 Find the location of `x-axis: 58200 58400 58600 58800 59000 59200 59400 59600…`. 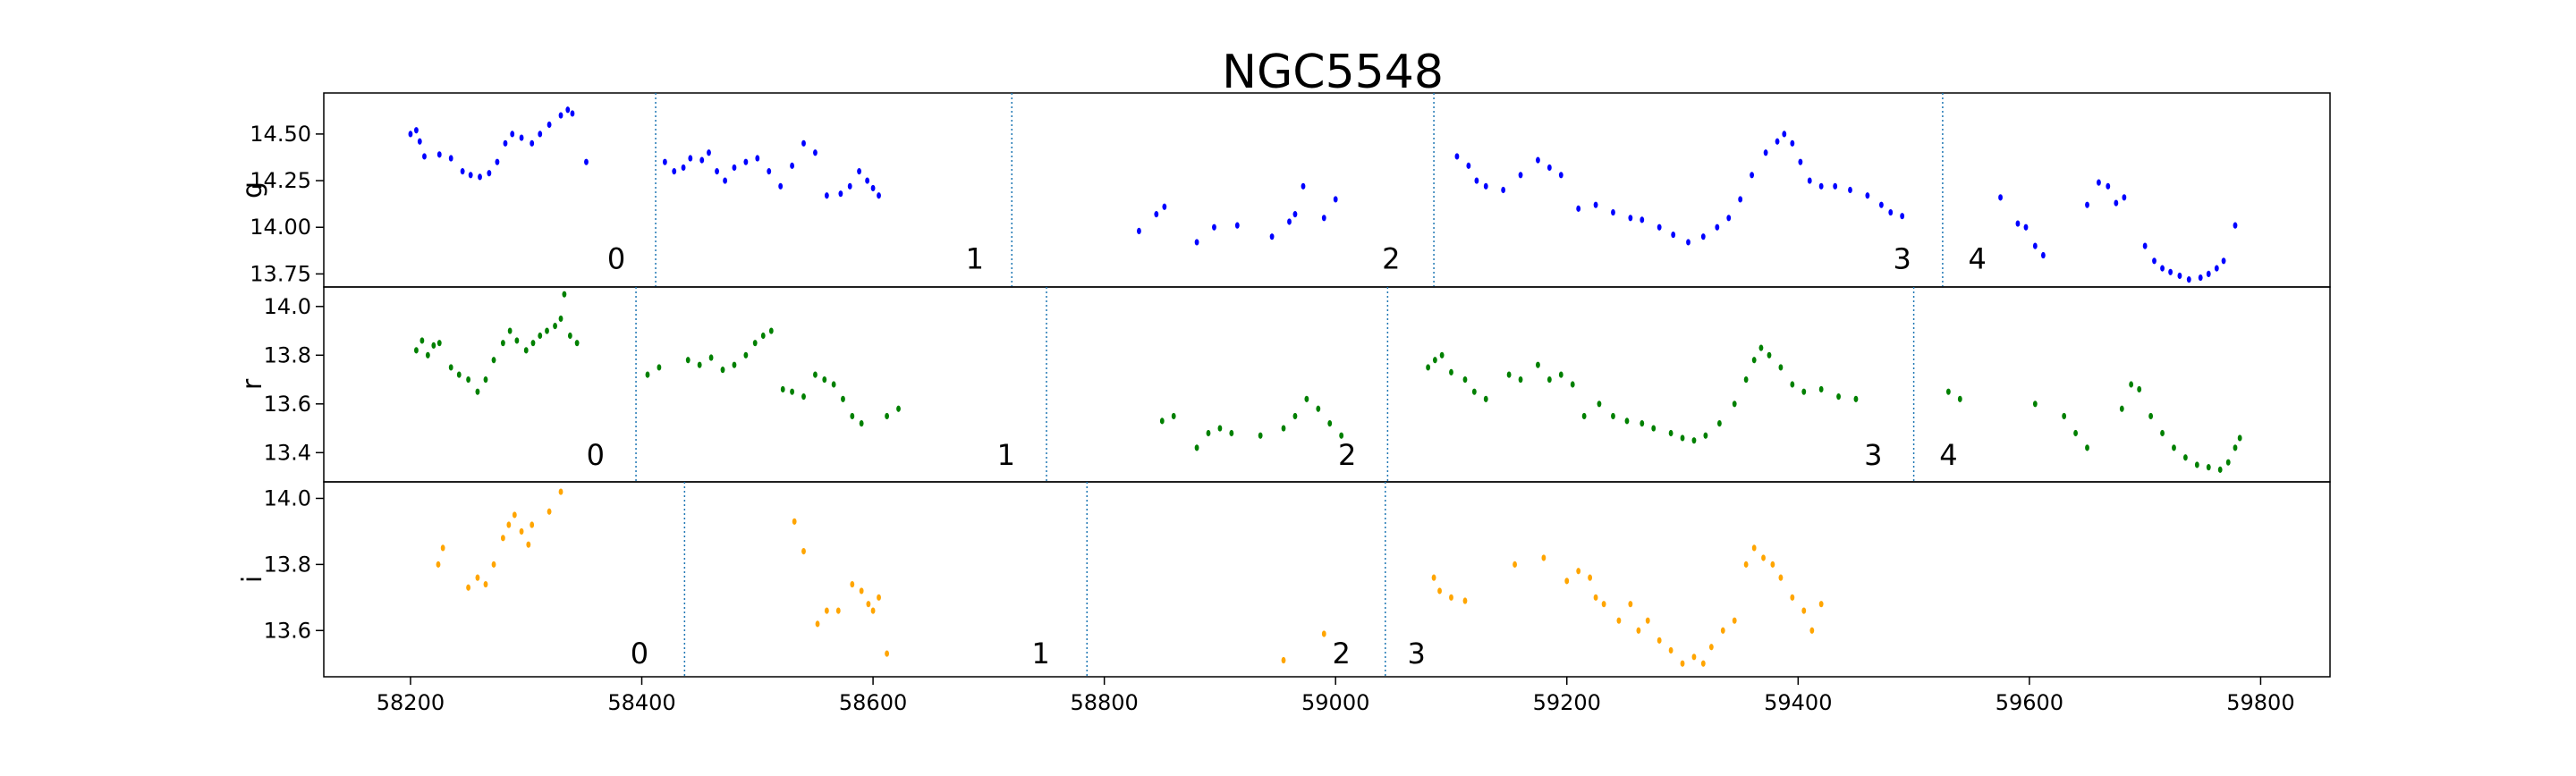

x-axis: 58200 58400 58600 58800 59000 59200 59400 59600… is located at coordinates (1336, 696).